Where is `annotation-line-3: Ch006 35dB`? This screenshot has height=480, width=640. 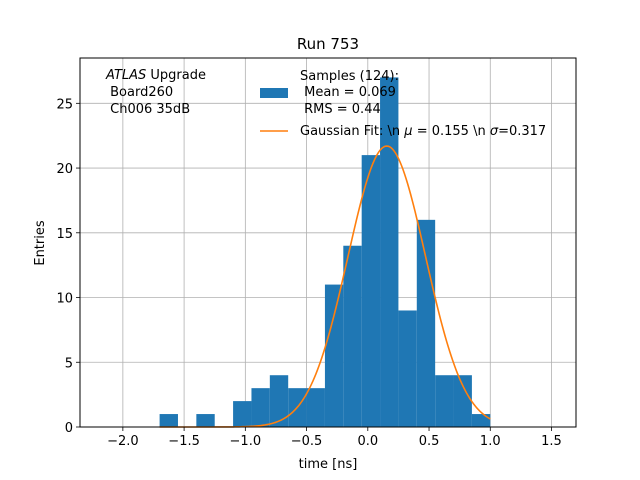
annotation-line-3: Ch006 35dB is located at coordinates (148, 109).